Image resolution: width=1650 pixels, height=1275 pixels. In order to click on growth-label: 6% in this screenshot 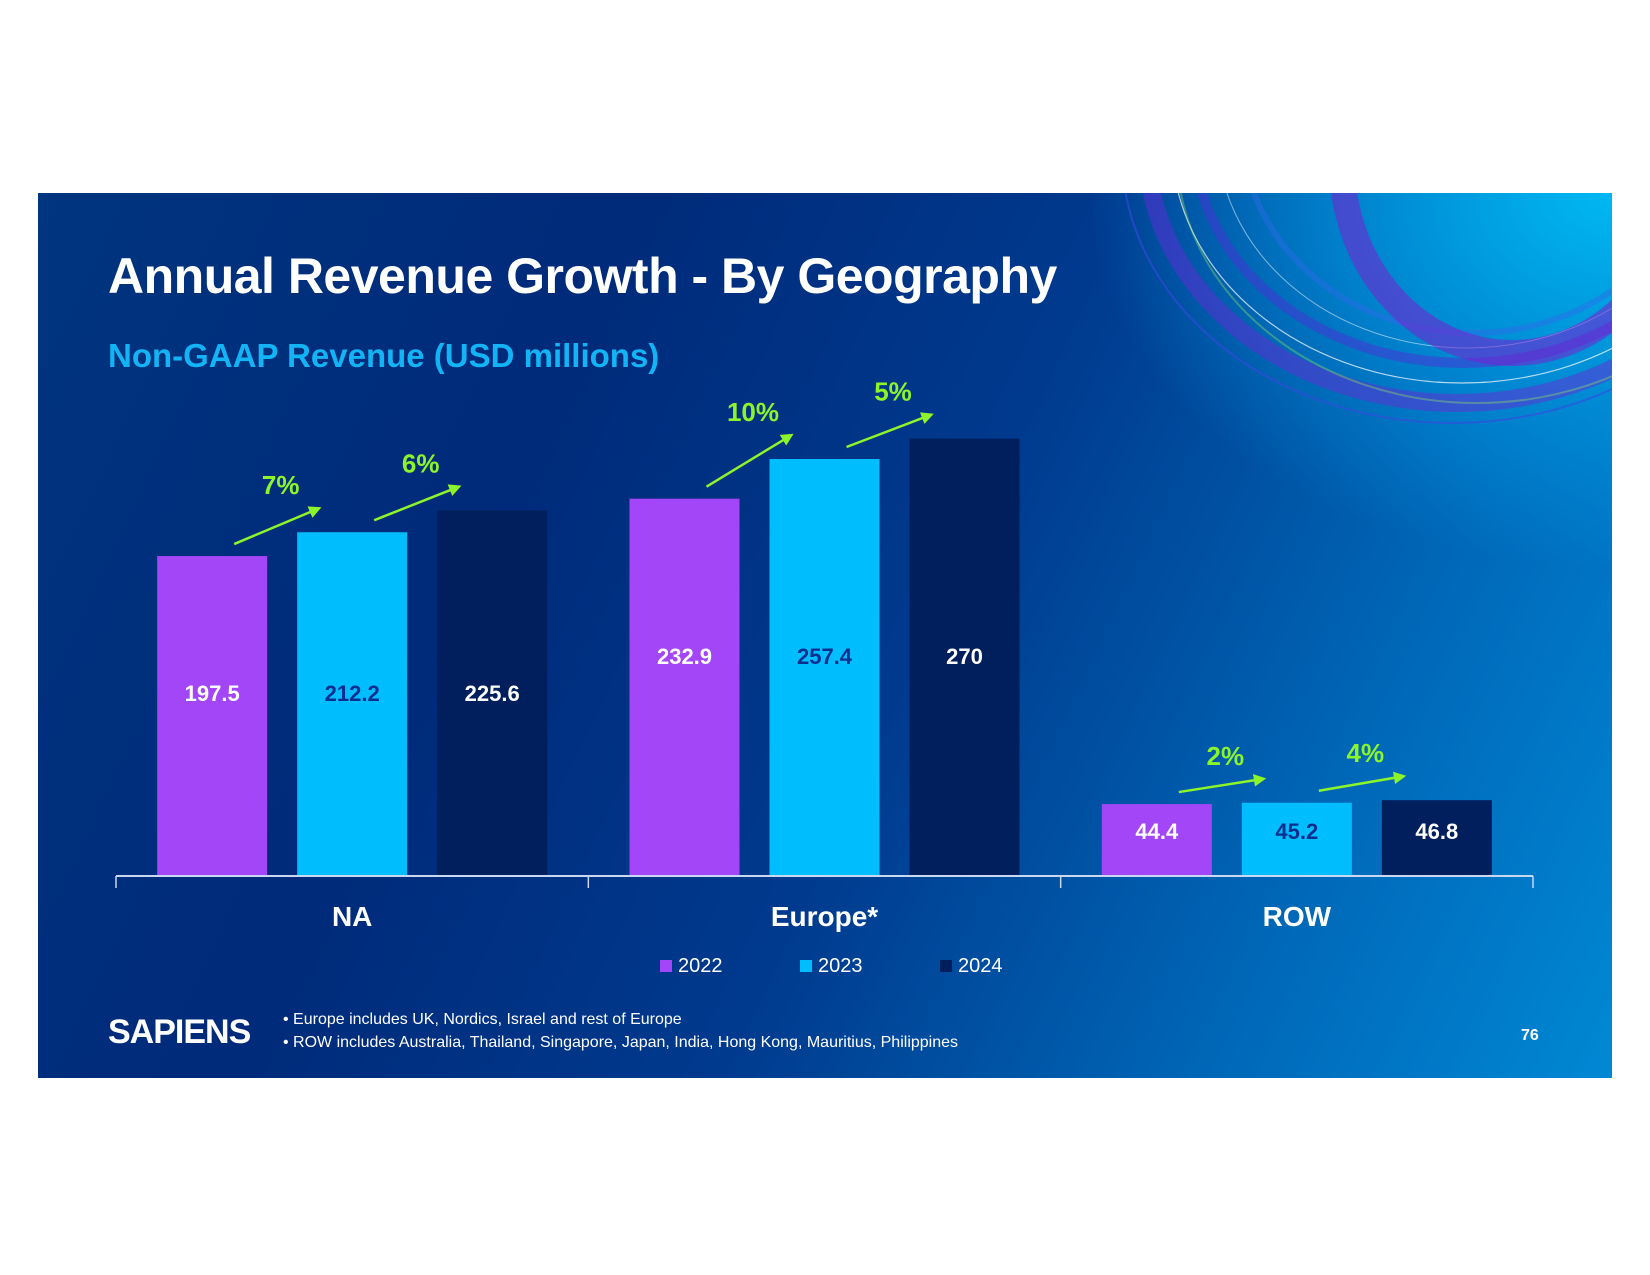, I will do `click(421, 464)`.